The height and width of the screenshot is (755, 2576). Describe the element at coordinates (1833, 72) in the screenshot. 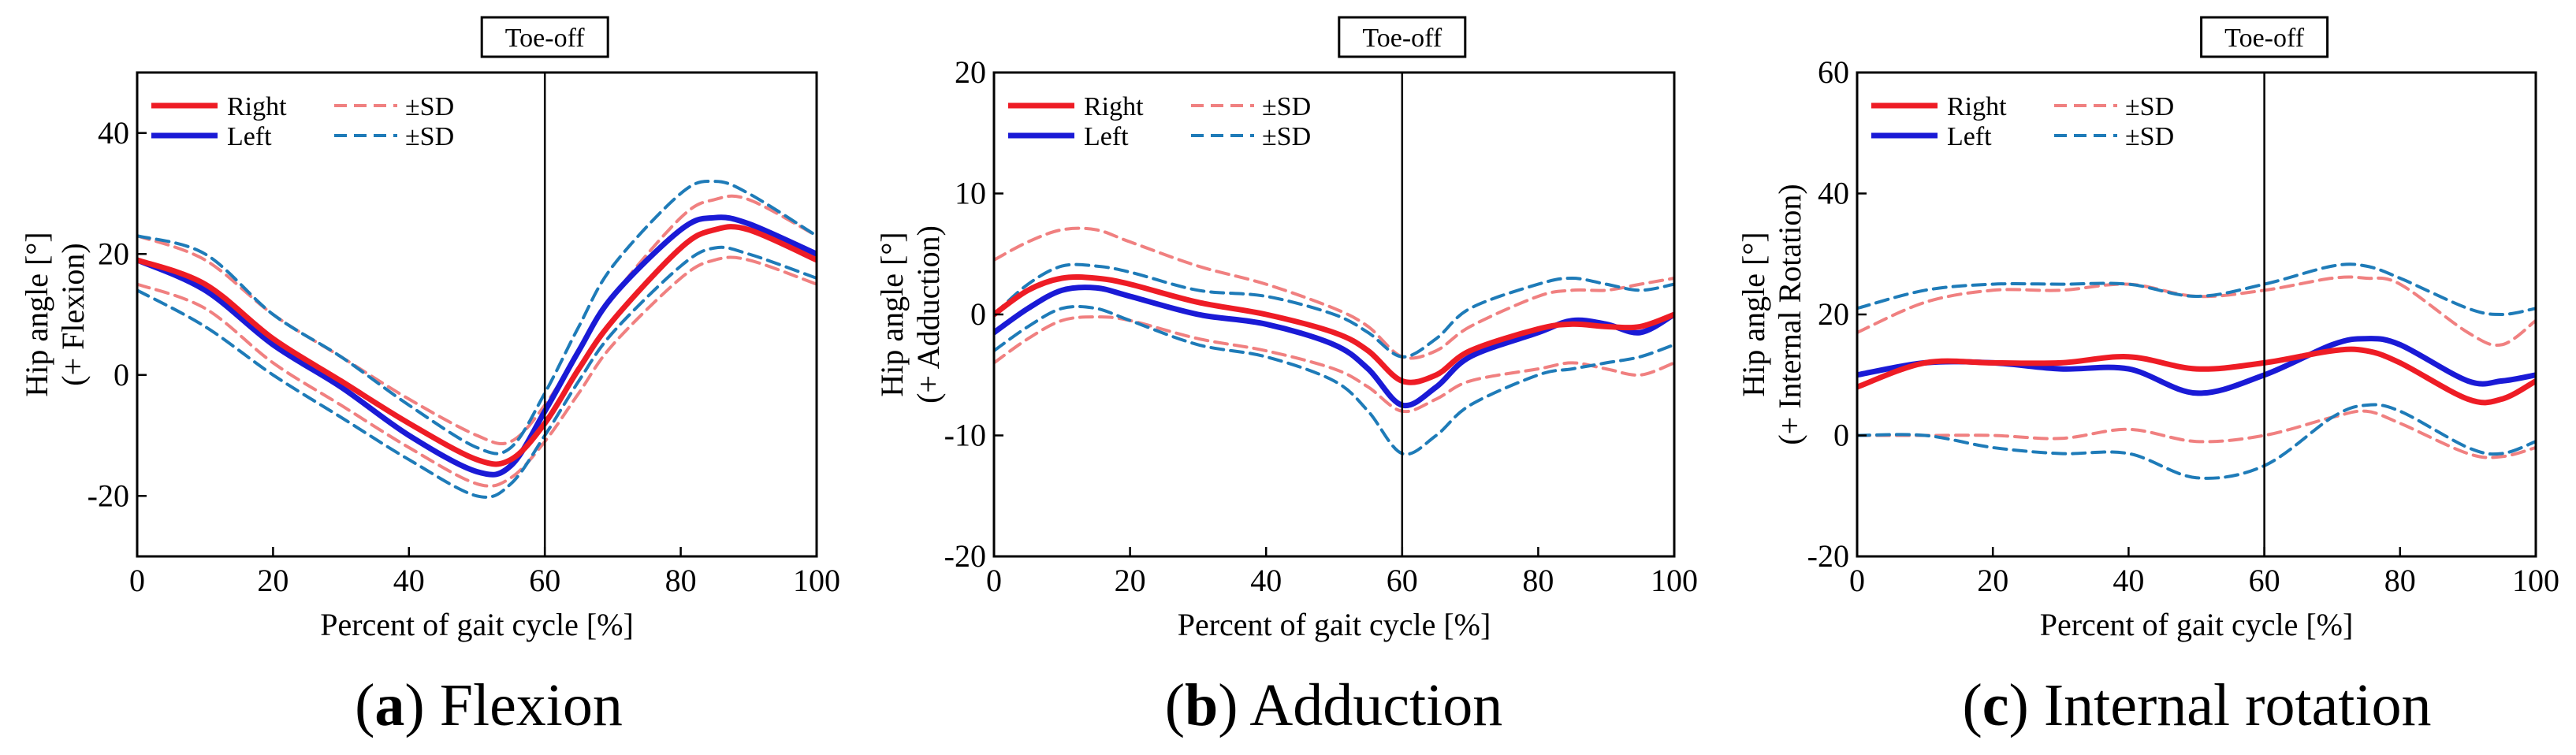

I see `y-tick-label: 60` at that location.